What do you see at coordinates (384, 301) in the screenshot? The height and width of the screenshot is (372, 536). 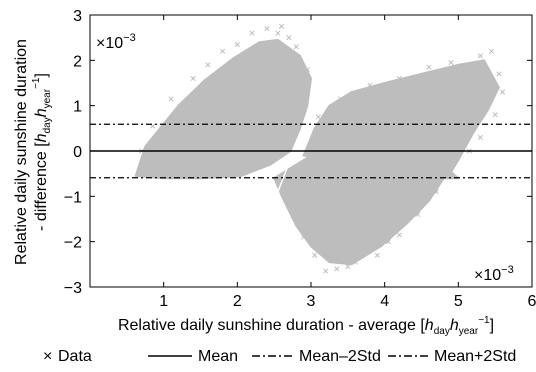 I see `x-tick-label-3: 4` at bounding box center [384, 301].